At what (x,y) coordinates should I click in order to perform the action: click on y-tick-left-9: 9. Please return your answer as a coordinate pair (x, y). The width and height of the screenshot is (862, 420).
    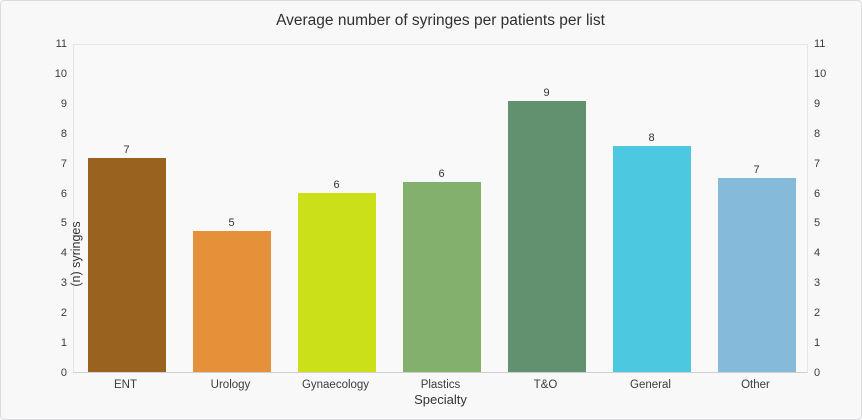
    Looking at the image, I should click on (63, 103).